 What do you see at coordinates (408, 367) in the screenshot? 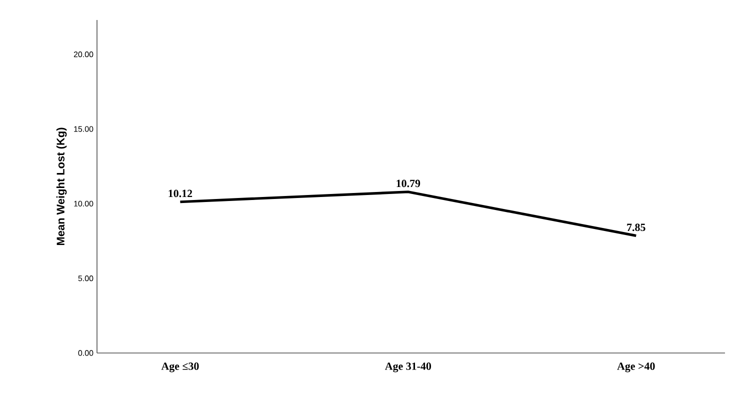
I see `x-tick-label: Age 31-40` at bounding box center [408, 367].